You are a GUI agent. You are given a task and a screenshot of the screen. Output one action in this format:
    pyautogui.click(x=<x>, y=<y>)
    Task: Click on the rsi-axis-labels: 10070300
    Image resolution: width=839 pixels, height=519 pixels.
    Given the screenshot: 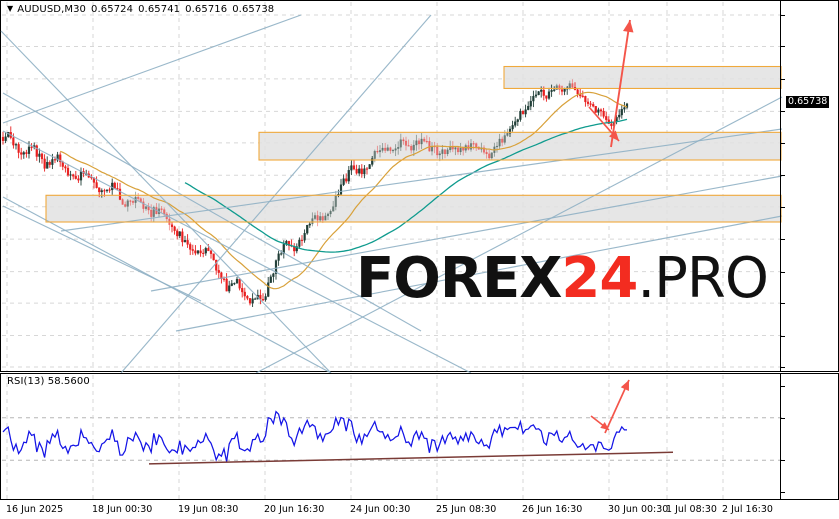 What is the action you would take?
    pyautogui.click(x=809, y=436)
    